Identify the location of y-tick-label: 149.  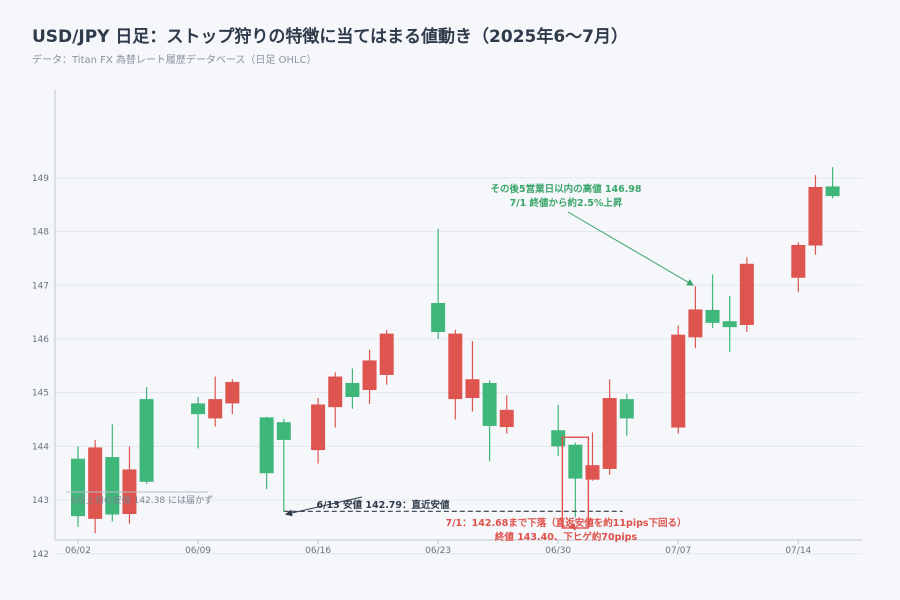
(40, 179).